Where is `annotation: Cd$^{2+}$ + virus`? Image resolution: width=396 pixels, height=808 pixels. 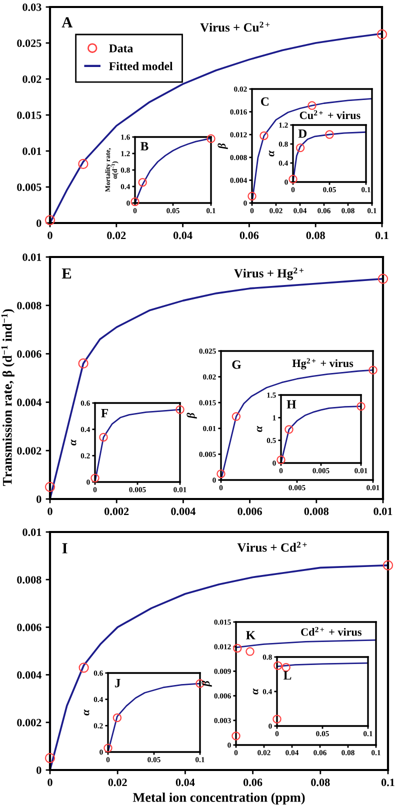
annotation: Cd$^{2+}$ + virus is located at coordinates (331, 631).